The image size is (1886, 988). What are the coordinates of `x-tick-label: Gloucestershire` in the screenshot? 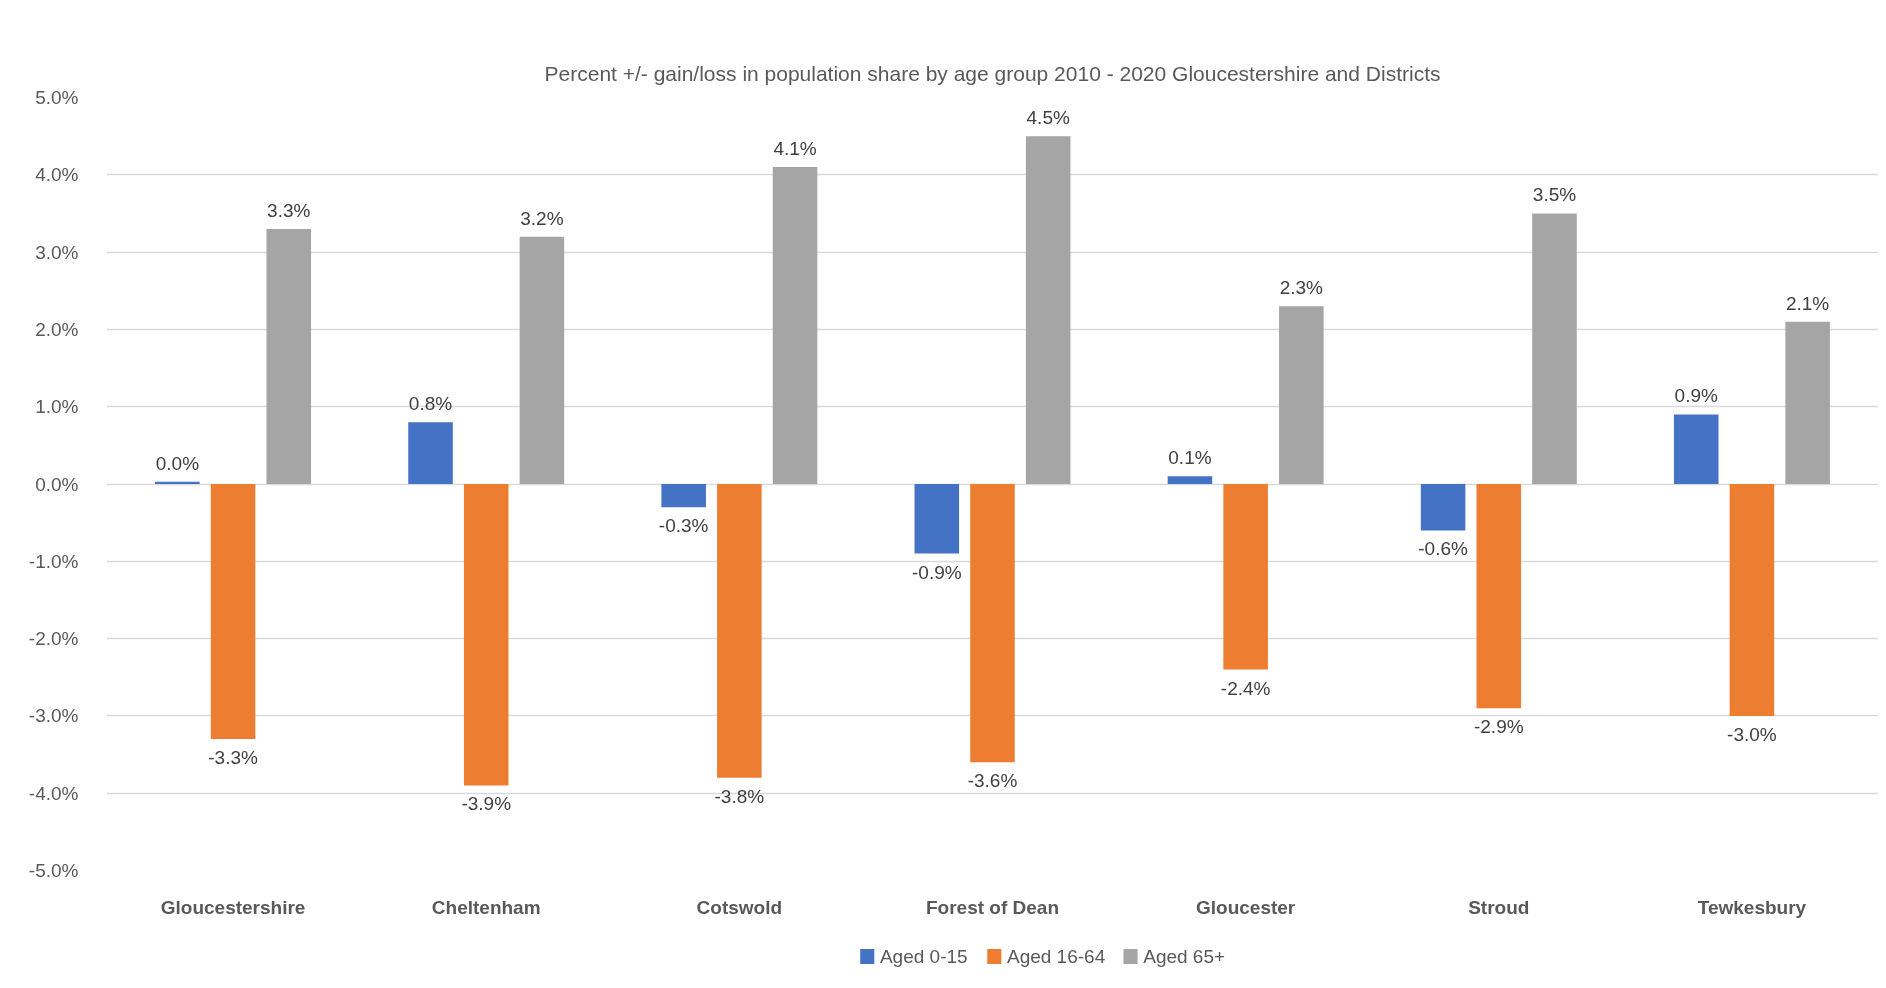 It's located at (233, 907).